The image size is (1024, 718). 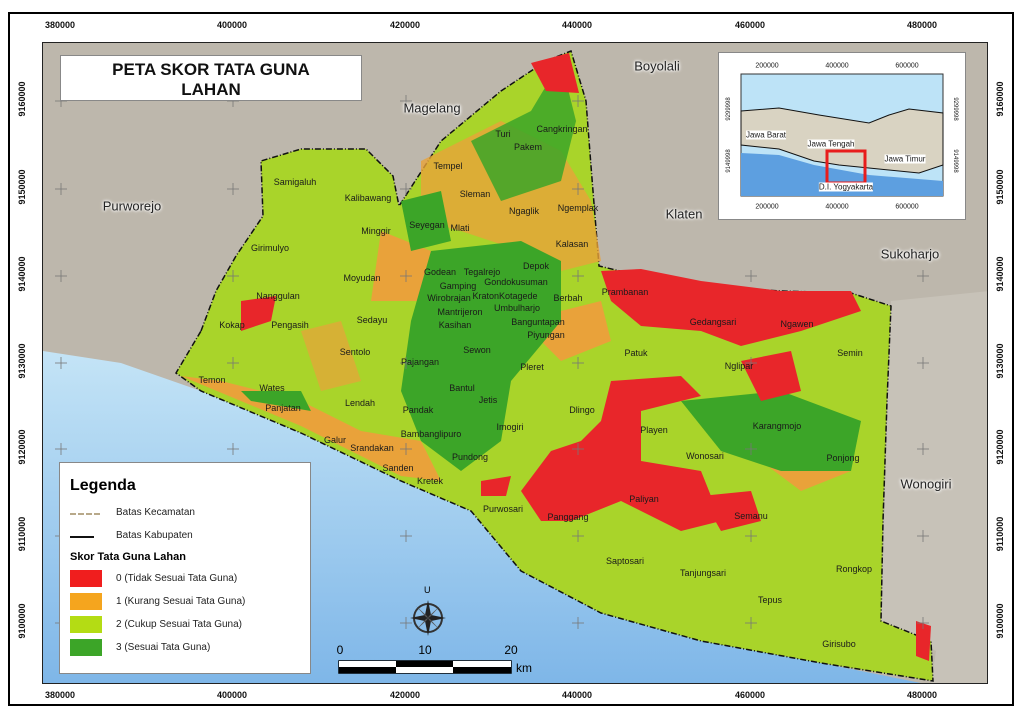 What do you see at coordinates (335, 440) in the screenshot?
I see `district-label: Galur` at bounding box center [335, 440].